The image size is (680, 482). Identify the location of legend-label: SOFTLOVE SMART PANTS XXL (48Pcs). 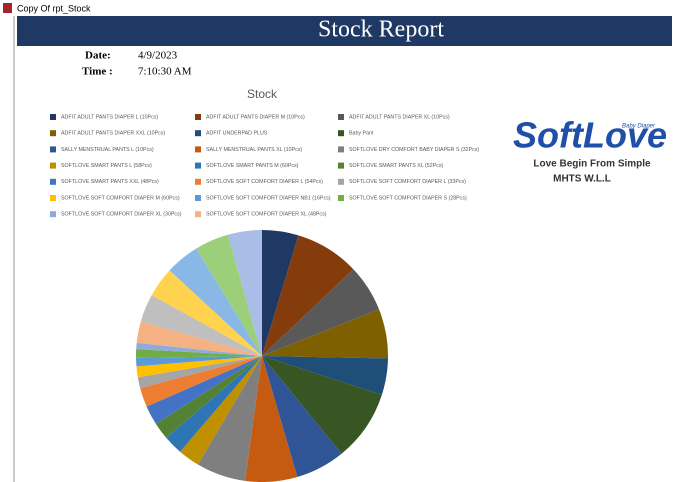
(110, 182).